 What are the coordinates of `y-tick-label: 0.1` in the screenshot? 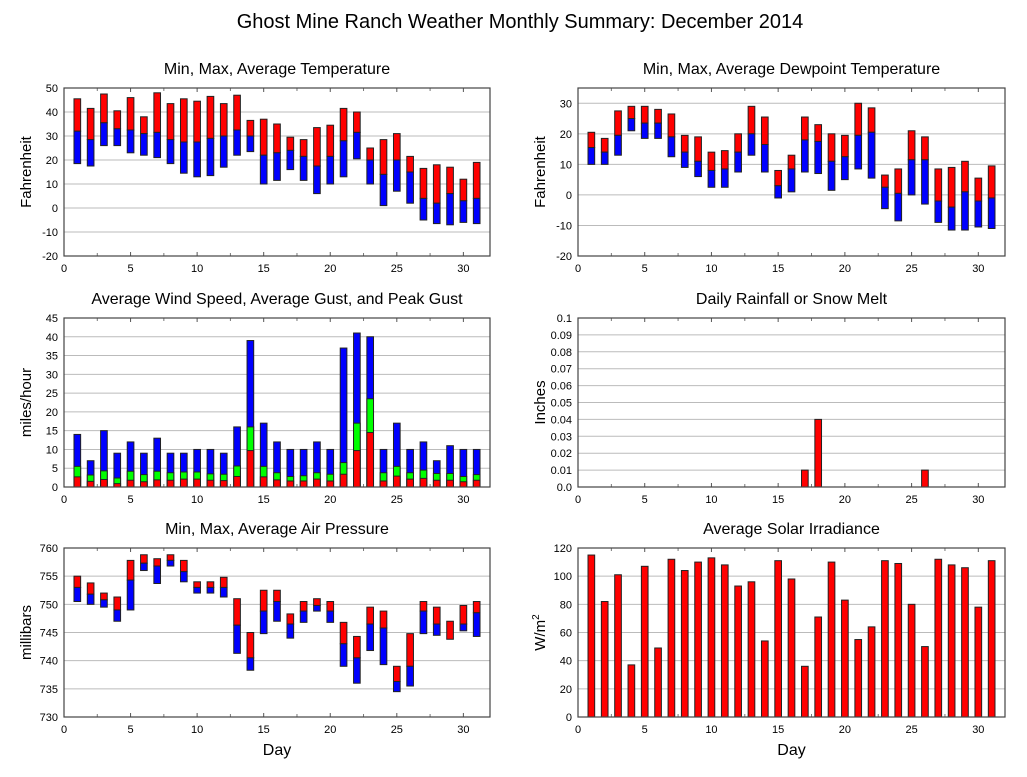 It's located at (564, 319).